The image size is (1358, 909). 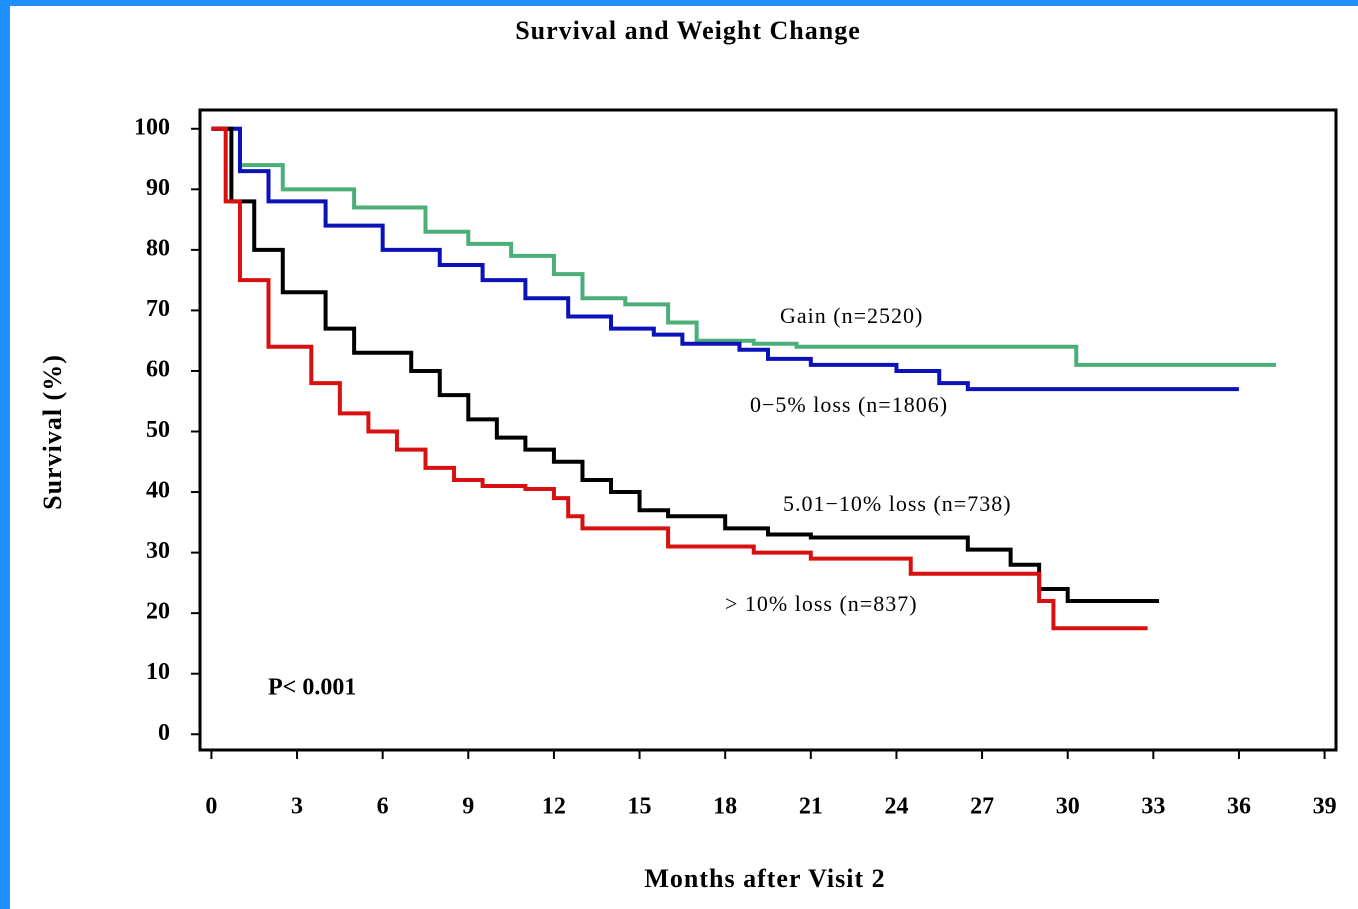 What do you see at coordinates (158, 309) in the screenshot?
I see `y-tick-label: 70` at bounding box center [158, 309].